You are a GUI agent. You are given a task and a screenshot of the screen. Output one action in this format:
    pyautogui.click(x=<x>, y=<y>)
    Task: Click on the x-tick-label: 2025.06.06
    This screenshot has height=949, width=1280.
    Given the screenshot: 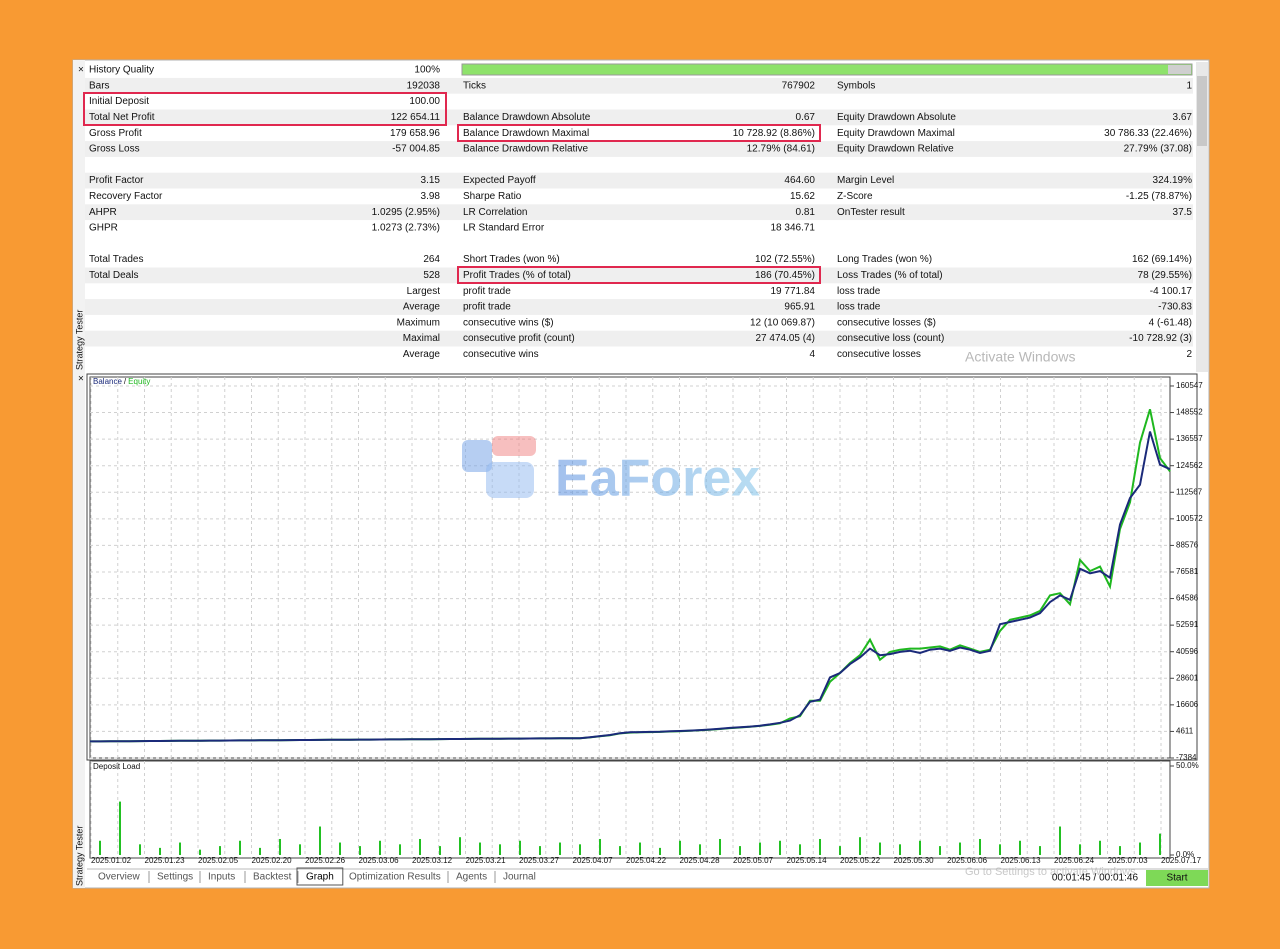 What is the action you would take?
    pyautogui.click(x=967, y=860)
    